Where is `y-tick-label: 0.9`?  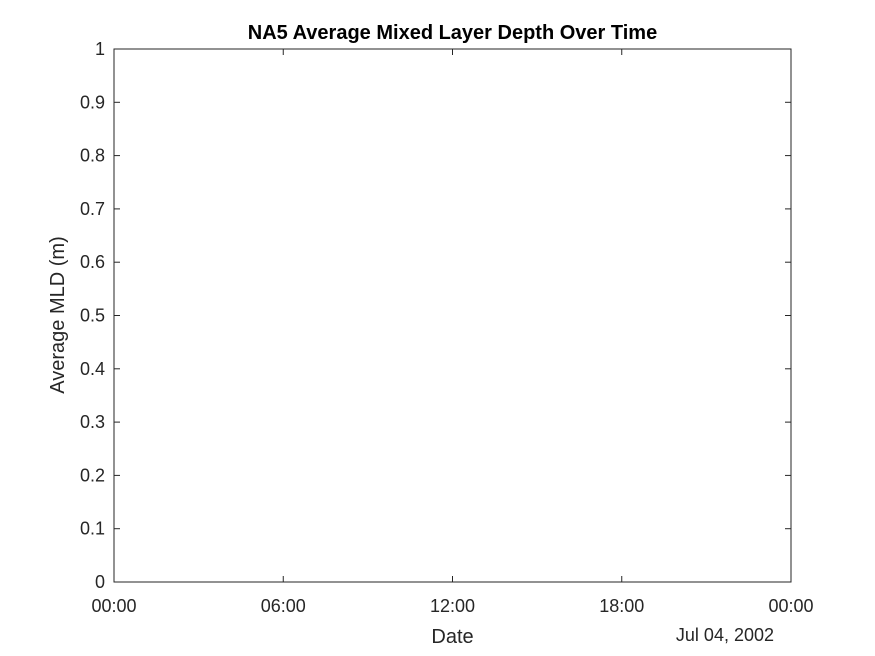
y-tick-label: 0.9 is located at coordinates (92, 102).